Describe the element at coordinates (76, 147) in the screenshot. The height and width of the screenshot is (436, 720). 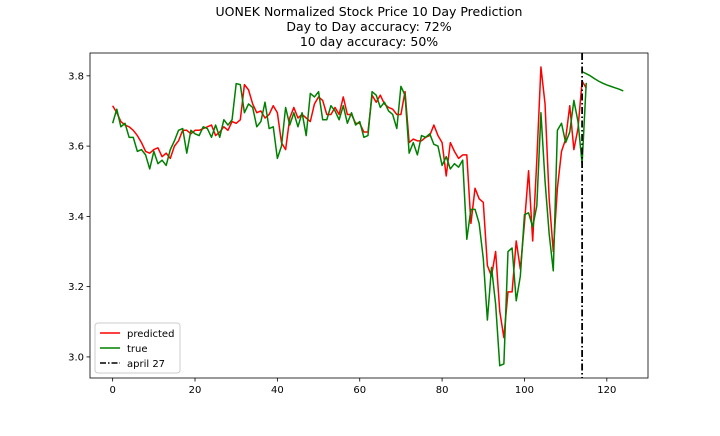
I see `y-tick-label: 3.6` at that location.